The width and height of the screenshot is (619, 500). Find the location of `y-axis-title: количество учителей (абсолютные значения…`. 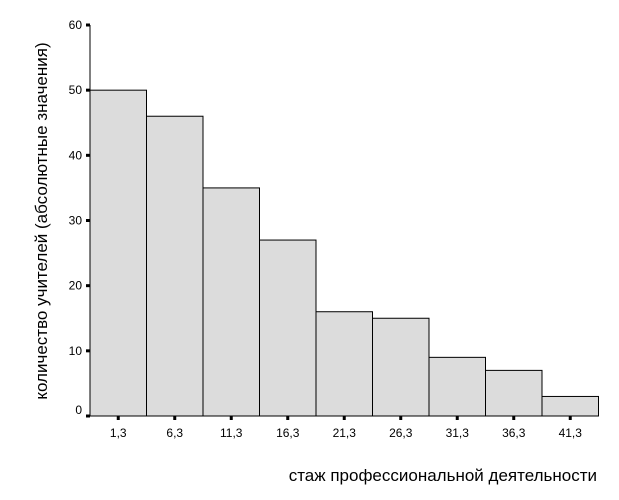

y-axis-title: количество учителей (абсолютные значения… is located at coordinates (41, 220).